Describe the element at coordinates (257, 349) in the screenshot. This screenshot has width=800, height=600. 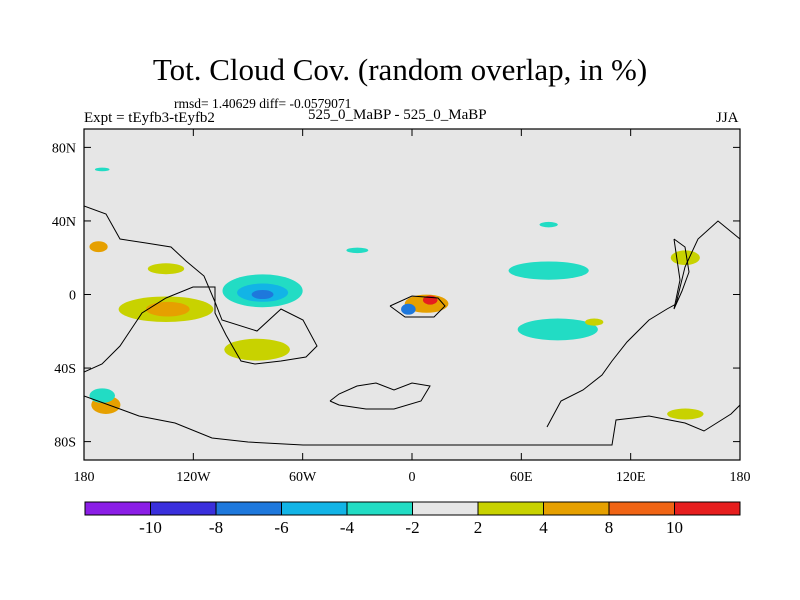
I see `anomaly-south-america-warm` at that location.